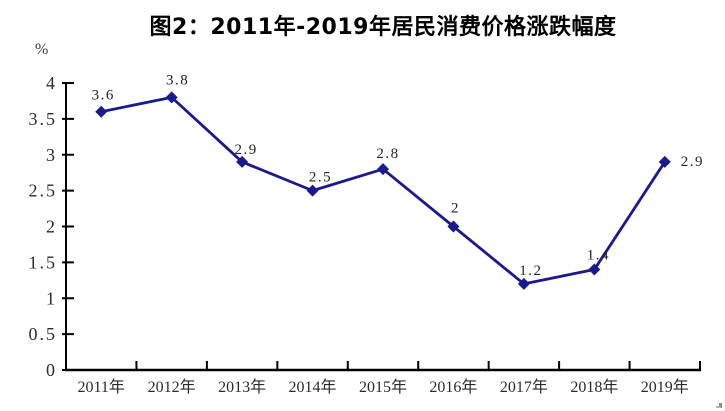  What do you see at coordinates (101, 387) in the screenshot?
I see `x-axis-category-label: 2011年` at bounding box center [101, 387].